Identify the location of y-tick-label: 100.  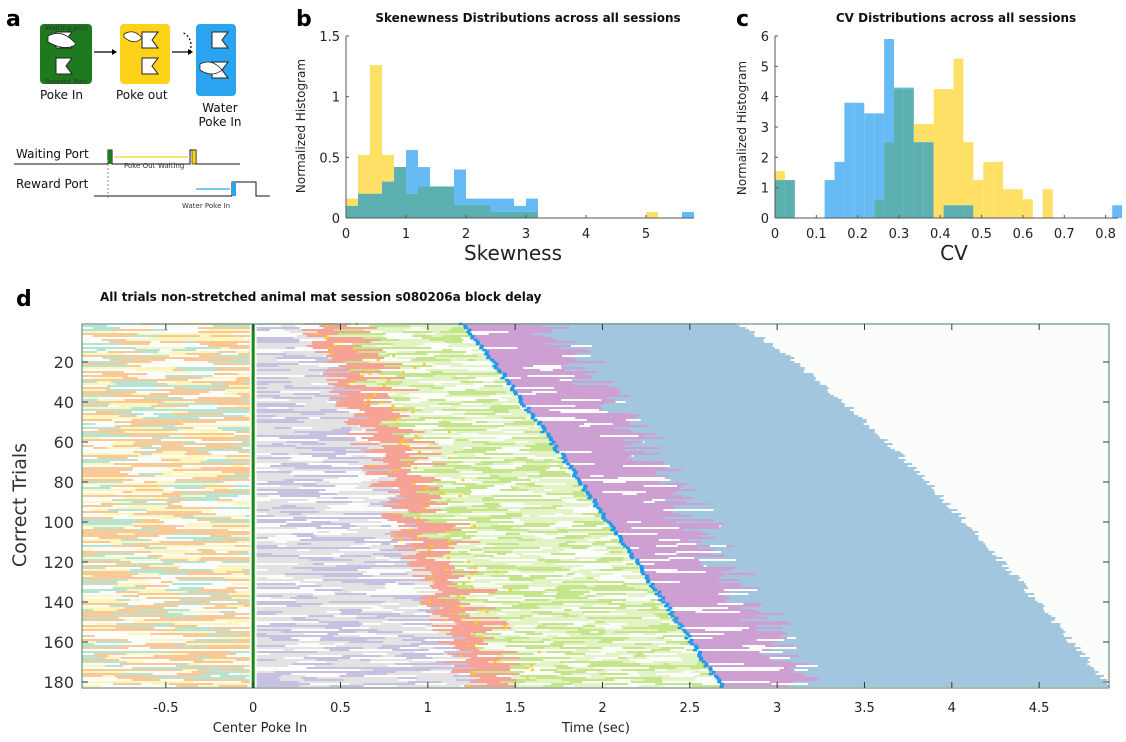
(58, 522).